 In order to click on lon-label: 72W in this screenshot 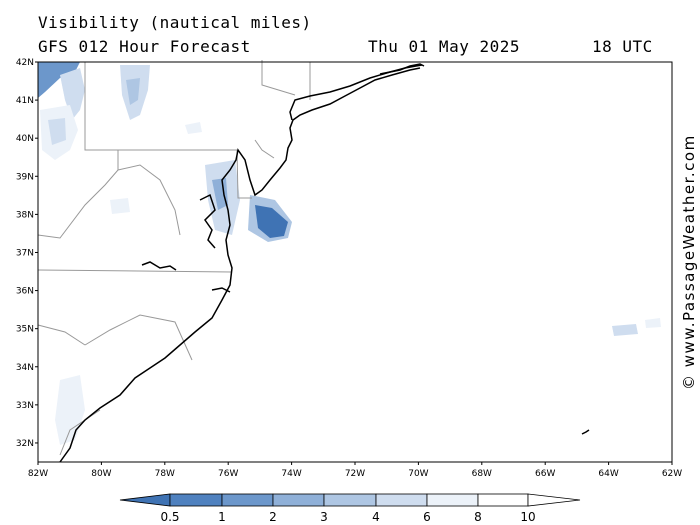, I will do `click(355, 474)`.